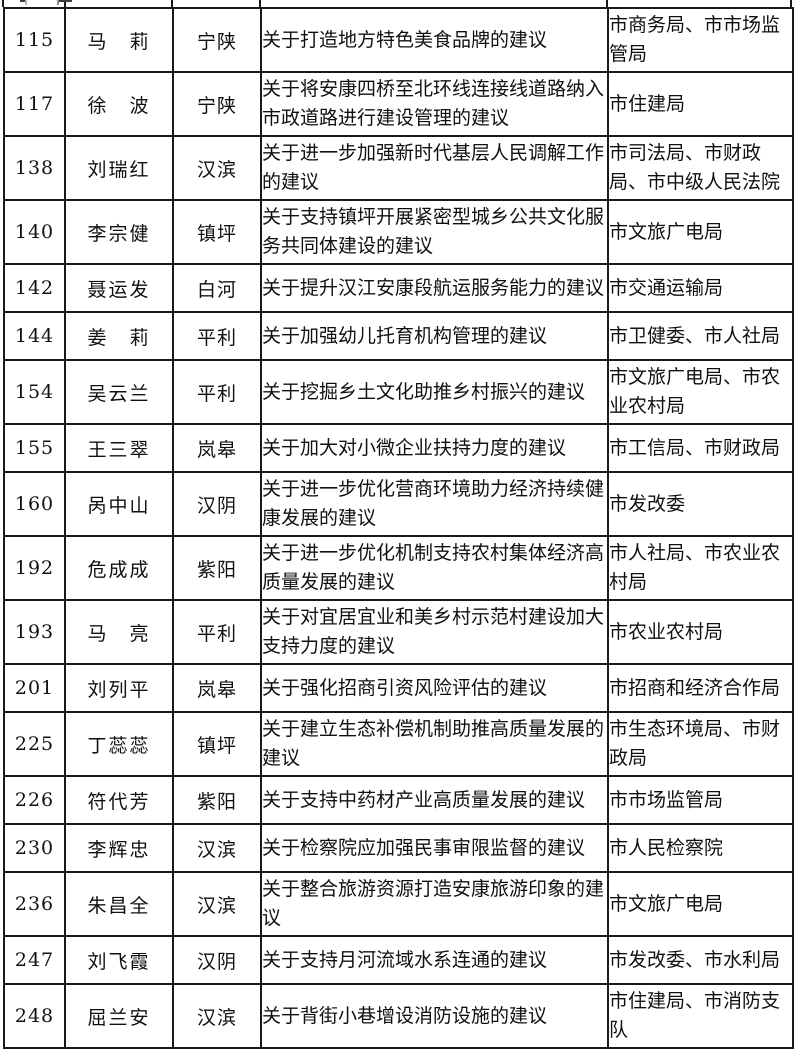 The width and height of the screenshot is (795, 1049). I want to click on cell-proposal-title: 关于建立生态补偿机制助推高质量发展的建议, so click(434, 744).